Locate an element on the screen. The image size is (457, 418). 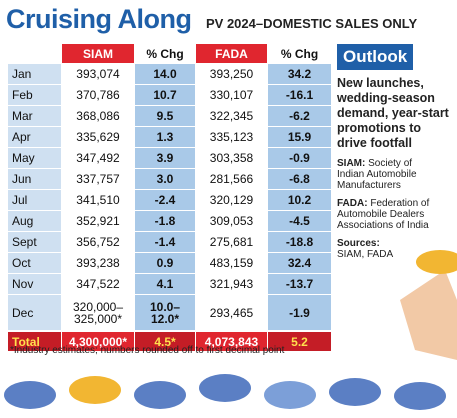
header-blank is located at coordinates (35, 54).